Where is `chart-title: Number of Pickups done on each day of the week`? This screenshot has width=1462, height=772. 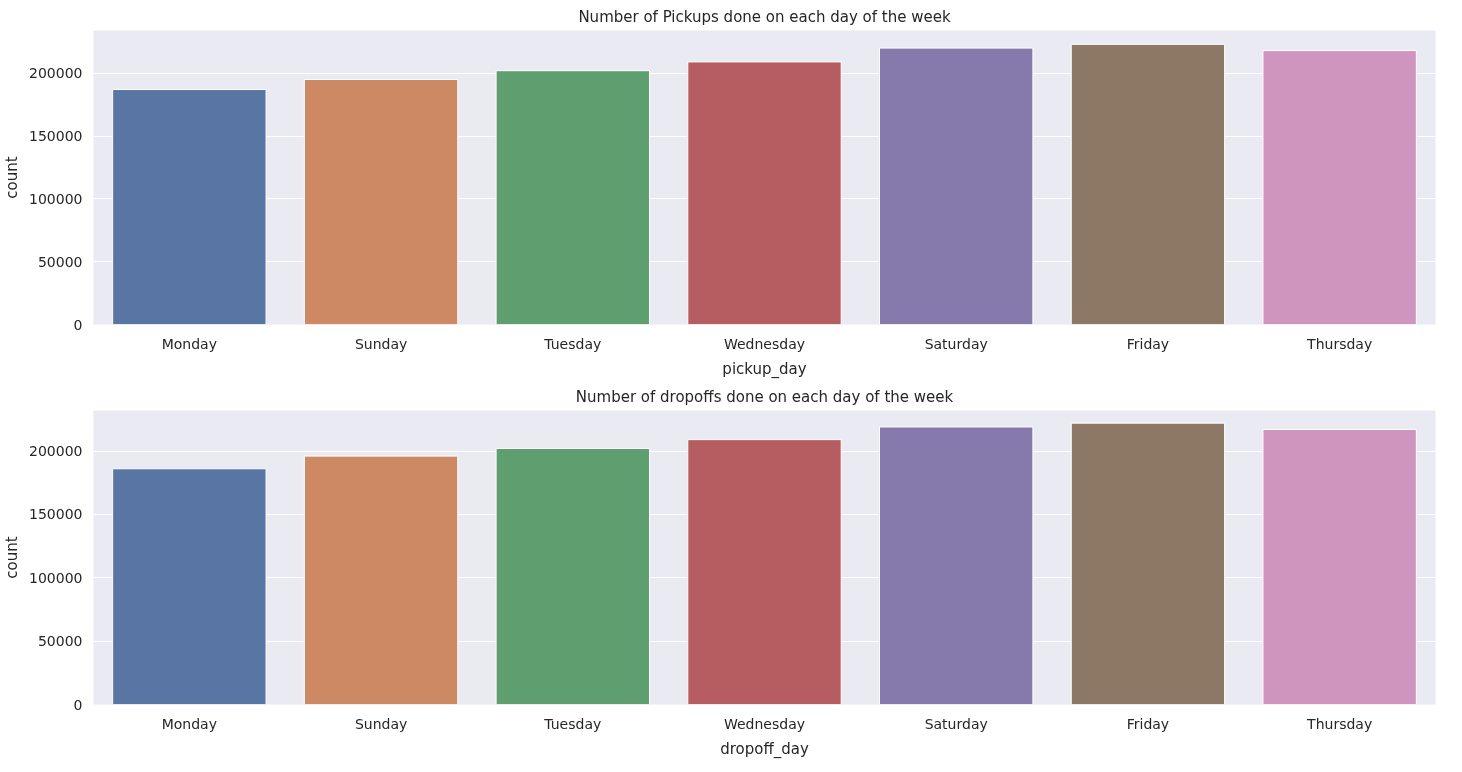 chart-title: Number of Pickups done on each day of the week is located at coordinates (764, 16).